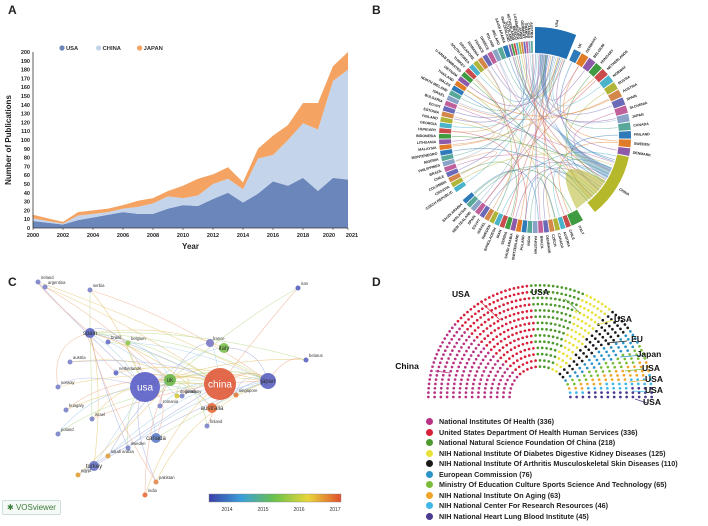 This screenshot has width=708, height=526. What do you see at coordinates (188, 391) in the screenshot?
I see `node-label-denmark: denmark` at bounding box center [188, 391].